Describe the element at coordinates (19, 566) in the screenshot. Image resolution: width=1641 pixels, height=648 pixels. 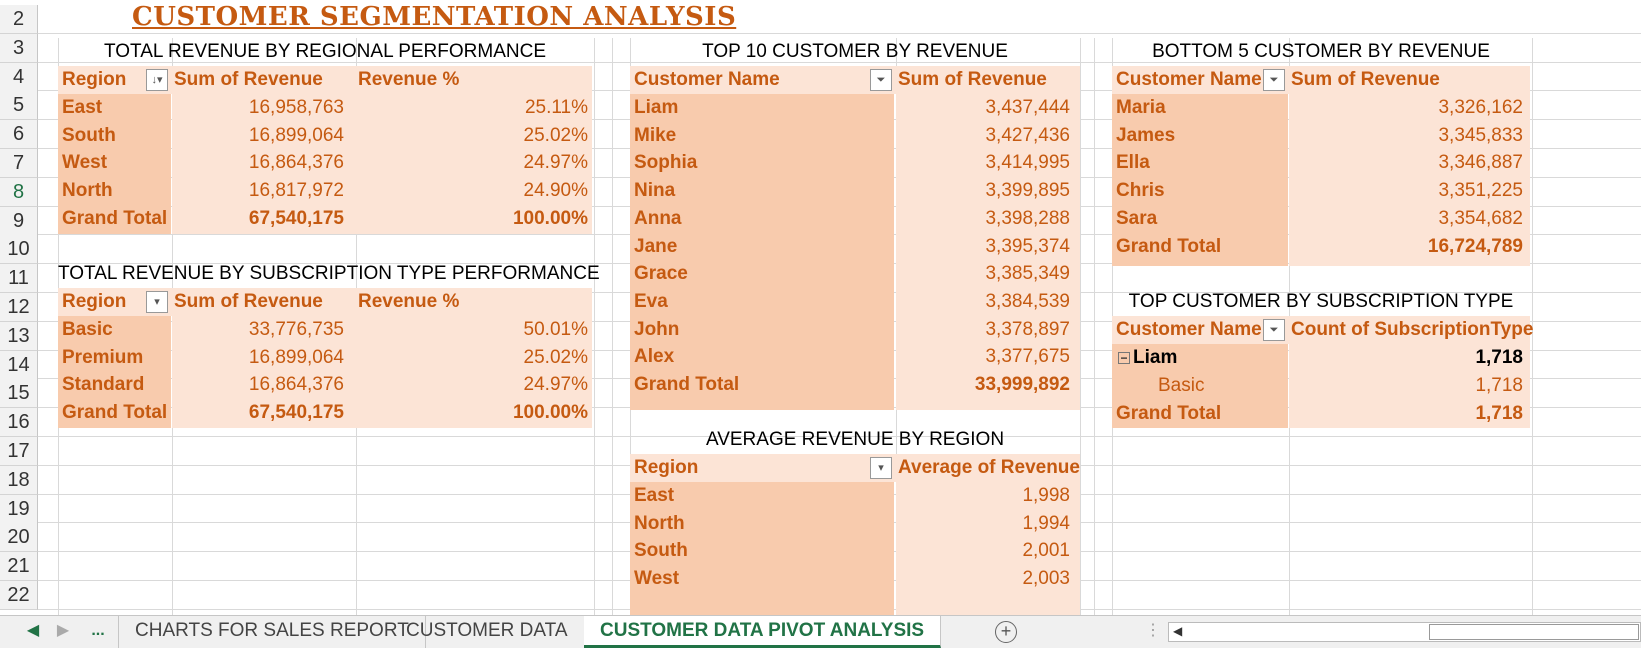
I see `row-header: 21` at that location.